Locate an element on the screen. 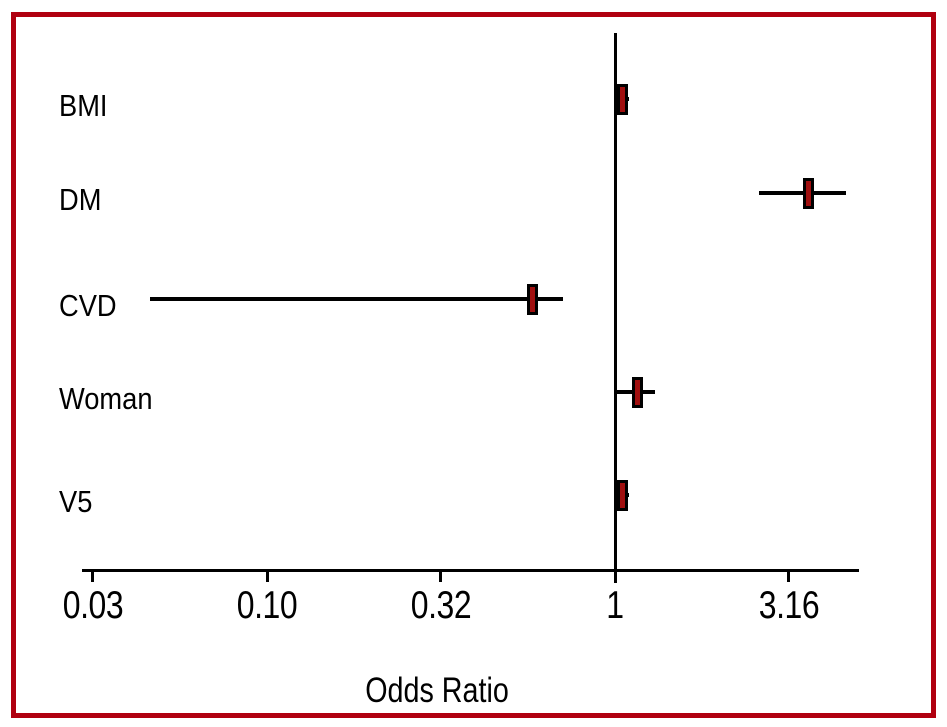 This screenshot has width=947, height=727. category-label: V5 is located at coordinates (76, 501).